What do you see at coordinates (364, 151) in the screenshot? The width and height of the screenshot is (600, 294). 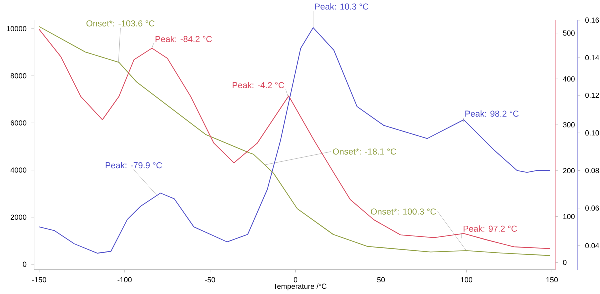 I see `annotation: Onset*: -18.1 °C` at bounding box center [364, 151].